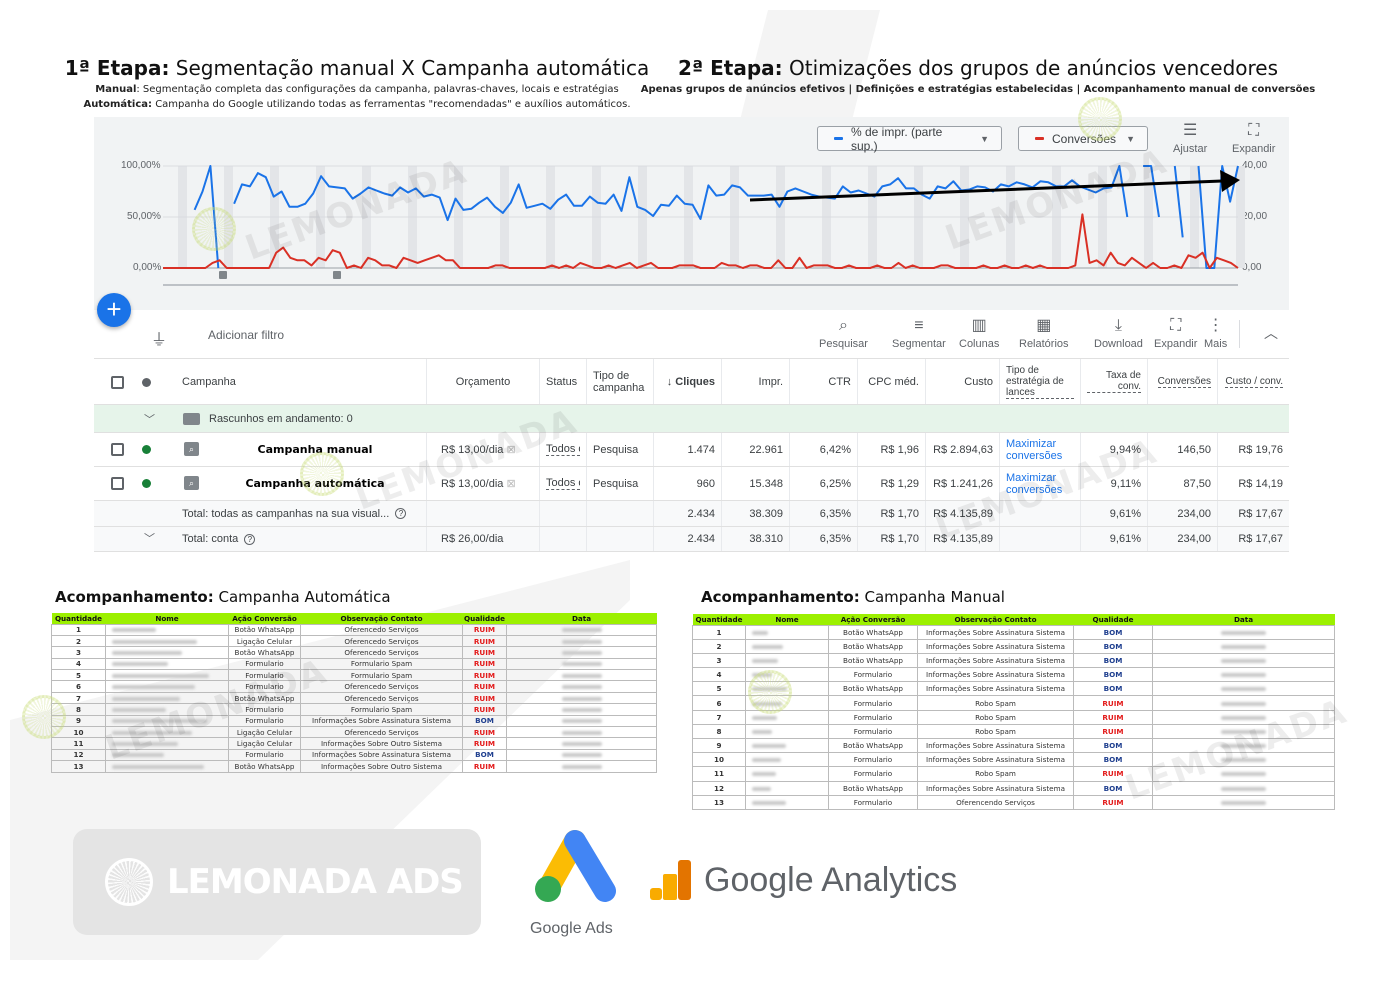 Image resolution: width=1382 pixels, height=981 pixels. Describe the element at coordinates (78, 686) in the screenshot. I see `quantity-cell: 6` at that location.